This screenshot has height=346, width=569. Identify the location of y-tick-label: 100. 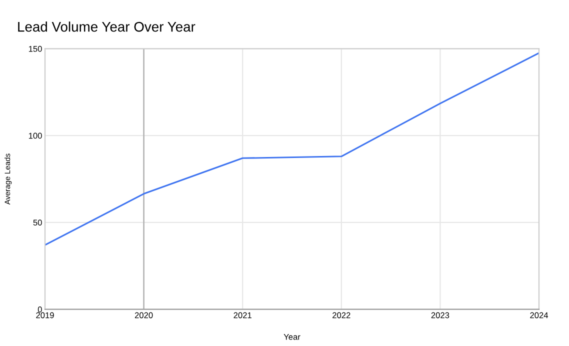
(35, 135).